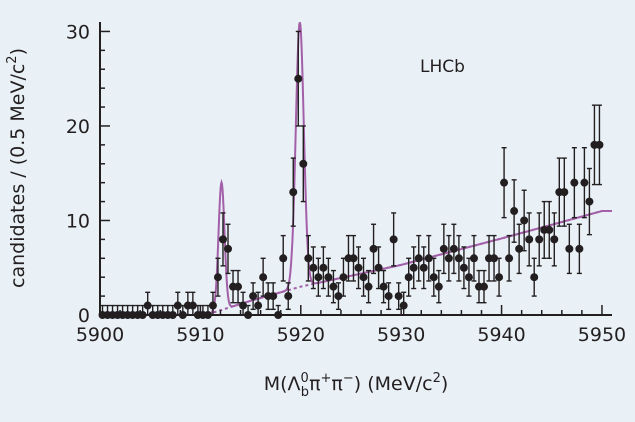  Describe the element at coordinates (84, 316) in the screenshot. I see `y-tick-label: 0` at that location.